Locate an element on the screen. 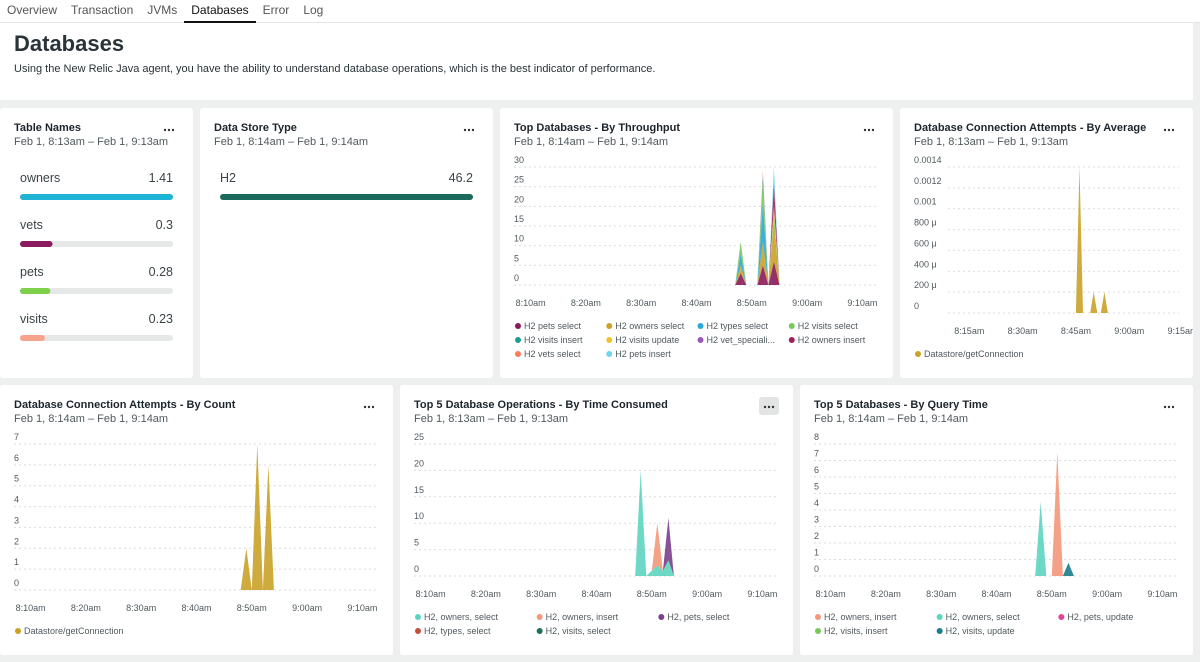 This screenshot has height=662, width=1200. legend-label: Datastore/getConnection is located at coordinates (74, 631).